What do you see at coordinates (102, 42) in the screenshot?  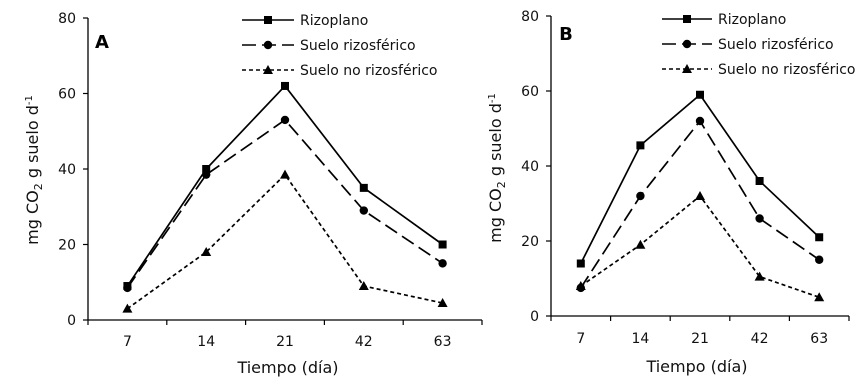 I see `panel-label: A` at bounding box center [102, 42].